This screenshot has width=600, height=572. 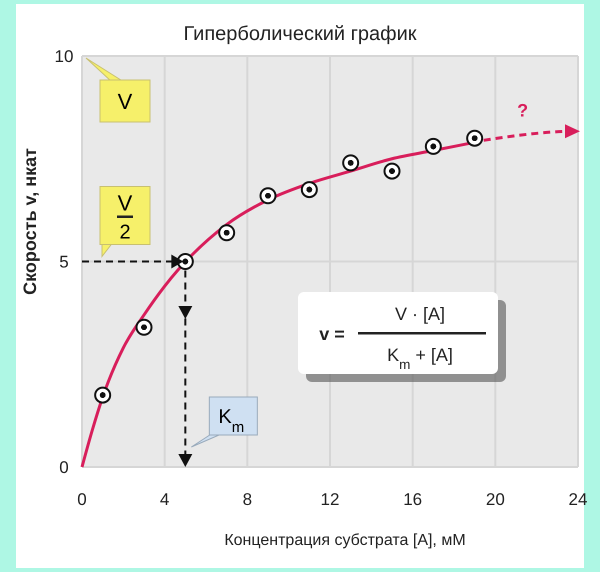 I want to click on annotation: K$_{m}$ + [A], so click(x=420, y=358).